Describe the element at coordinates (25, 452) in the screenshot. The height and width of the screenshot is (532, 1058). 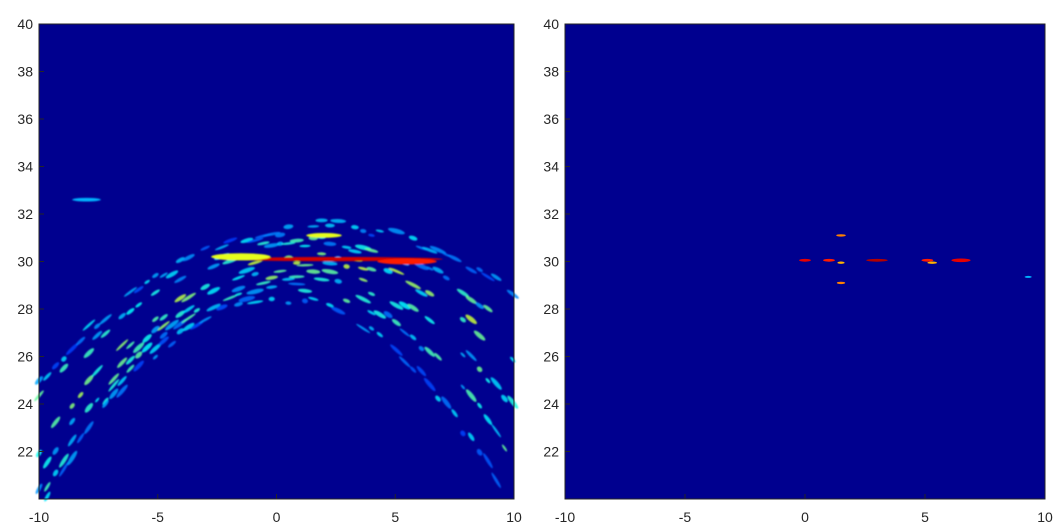
I see `y-tick-label: 22` at that location.